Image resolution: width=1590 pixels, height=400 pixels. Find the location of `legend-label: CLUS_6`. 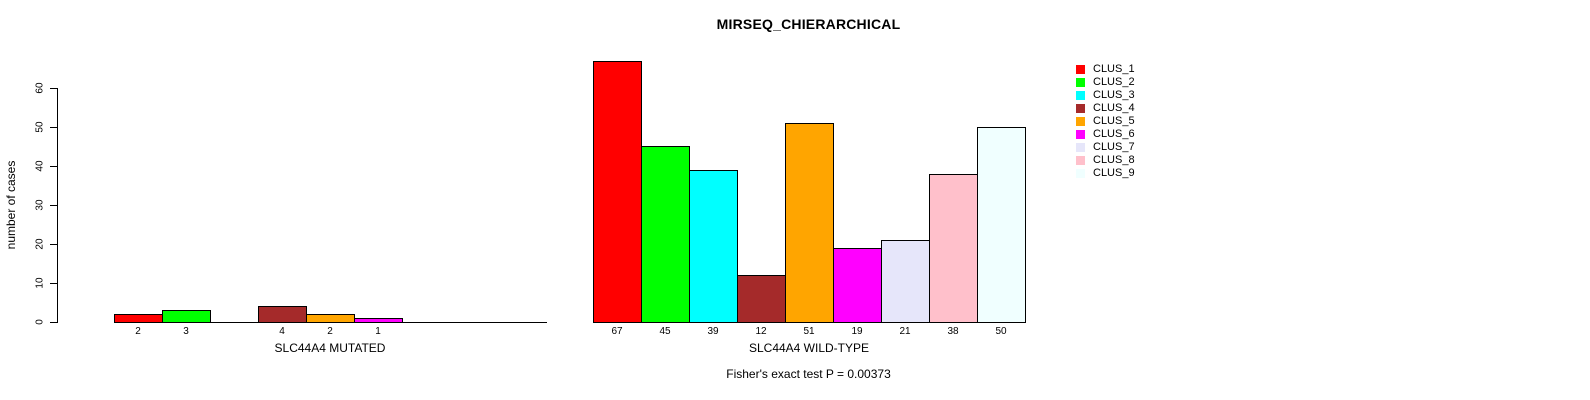

legend-label: CLUS_6 is located at coordinates (1114, 134).